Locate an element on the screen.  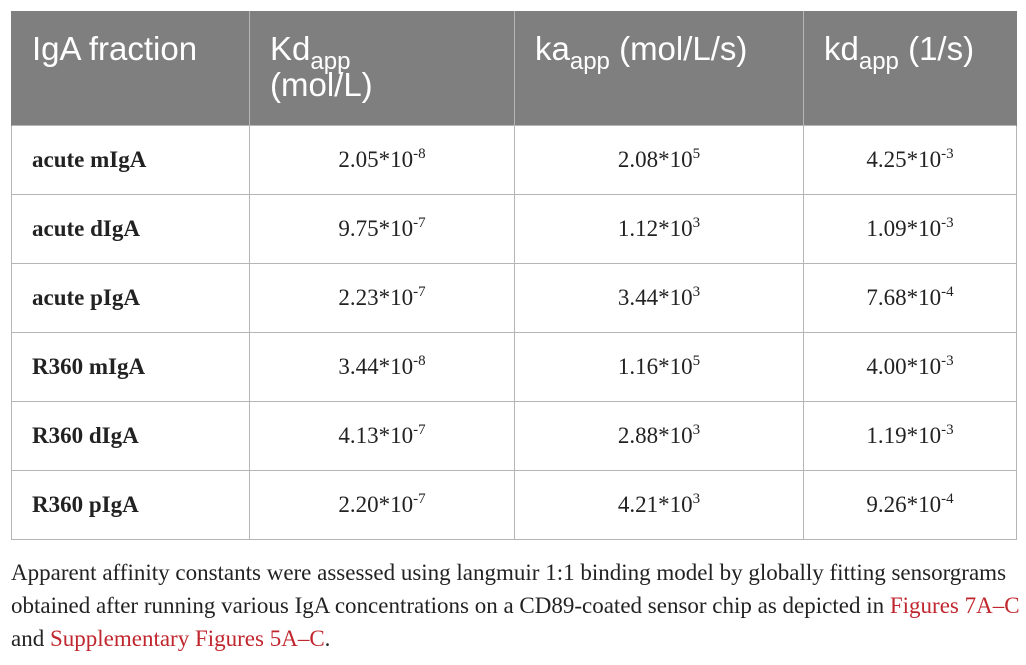
table-row: R360 dIgA 4.13*10-7 2.88*103 1.19*10-3 is located at coordinates (514, 435).